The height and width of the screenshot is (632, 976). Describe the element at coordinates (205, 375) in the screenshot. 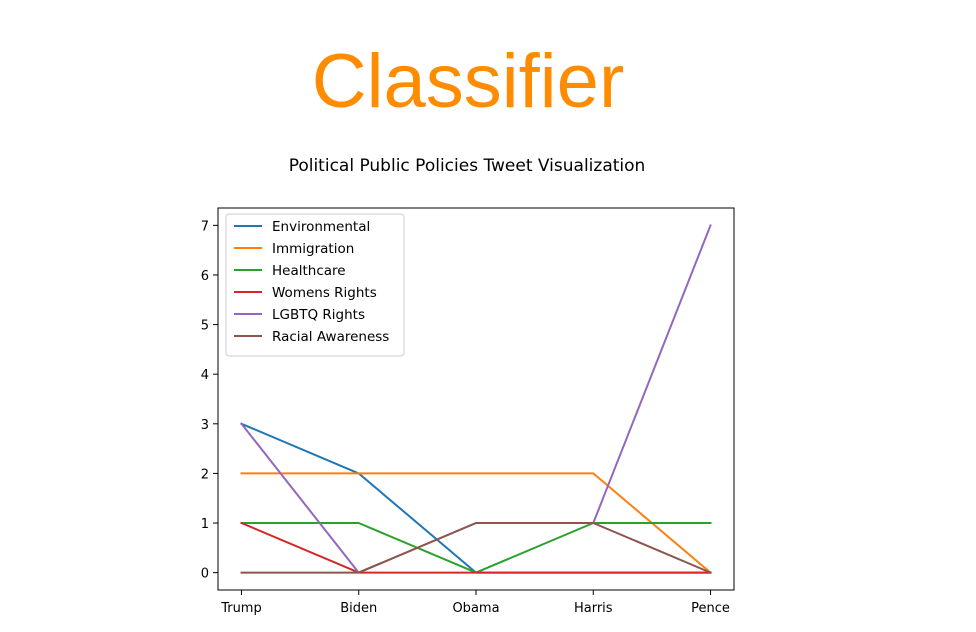

I see `y-tick-label: 4` at that location.